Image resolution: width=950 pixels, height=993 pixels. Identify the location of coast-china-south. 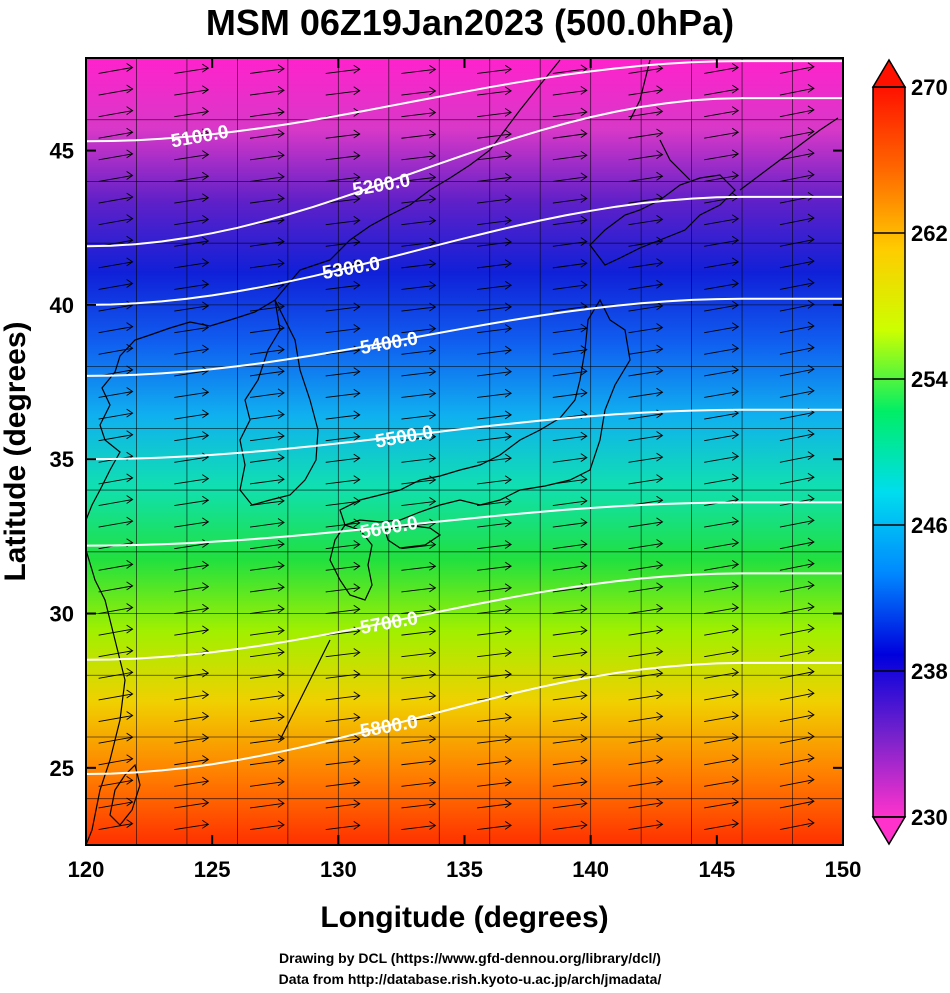
(106, 697).